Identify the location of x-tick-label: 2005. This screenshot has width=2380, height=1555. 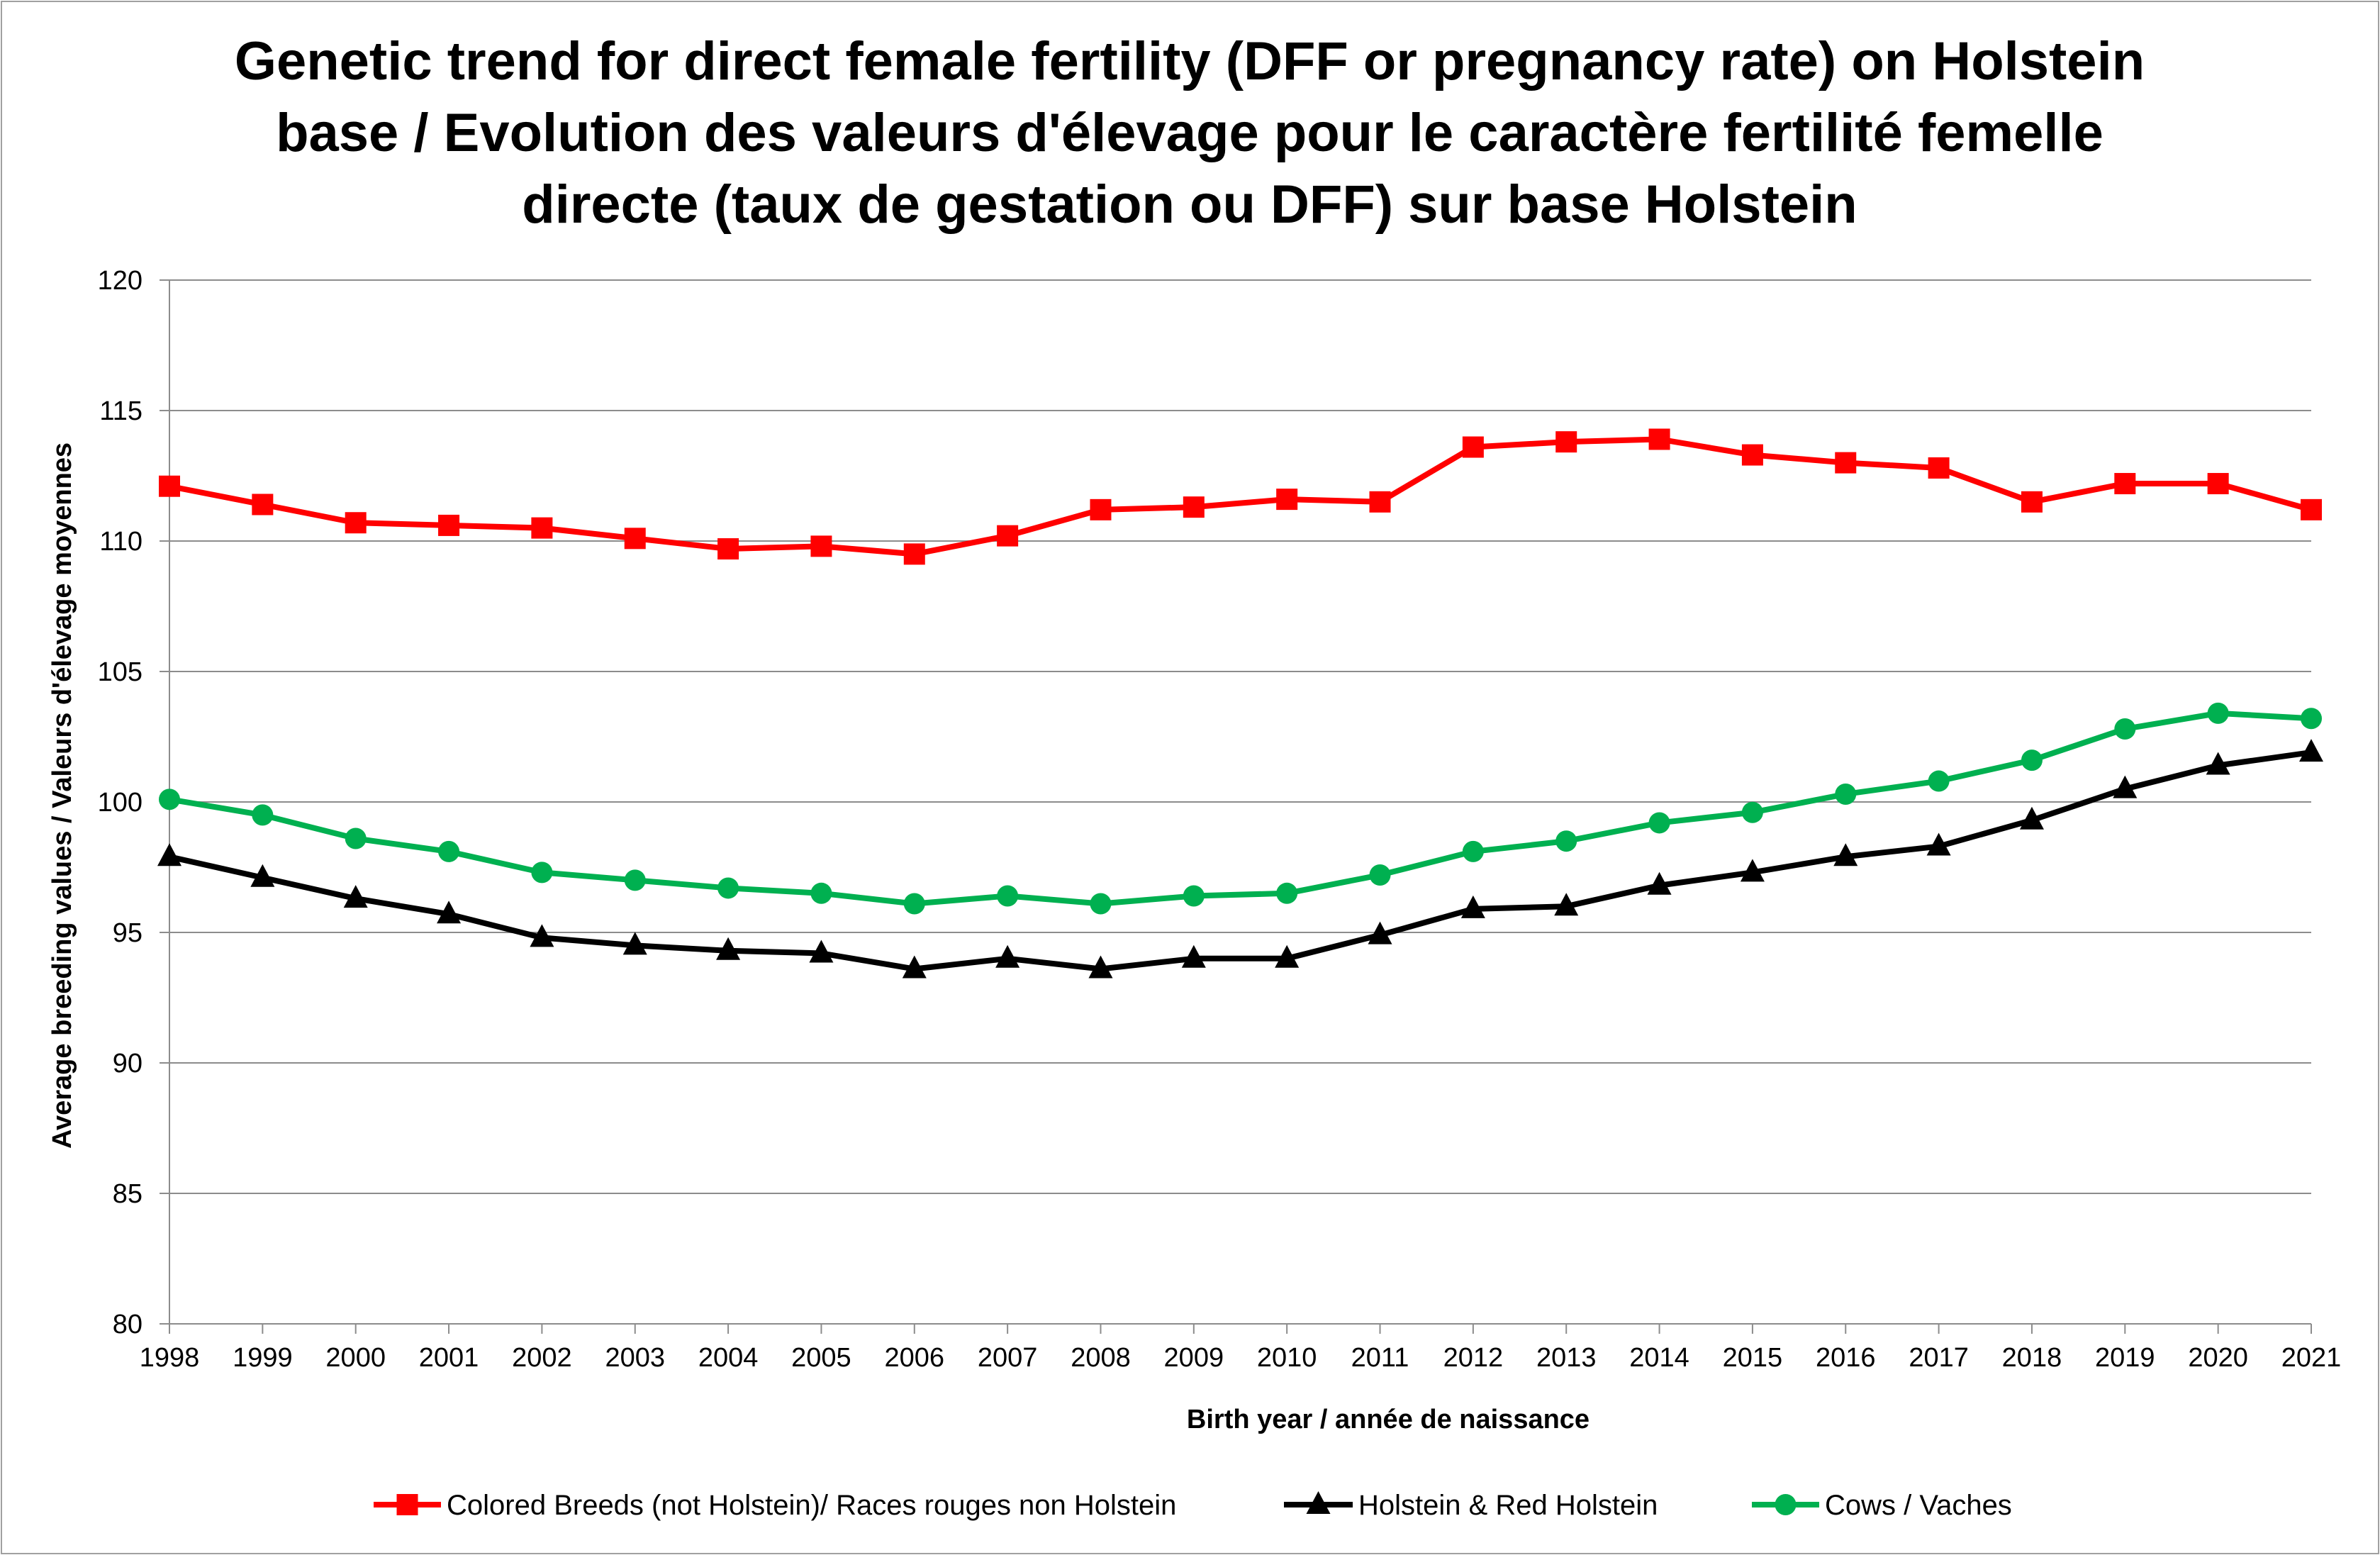
(821, 1358).